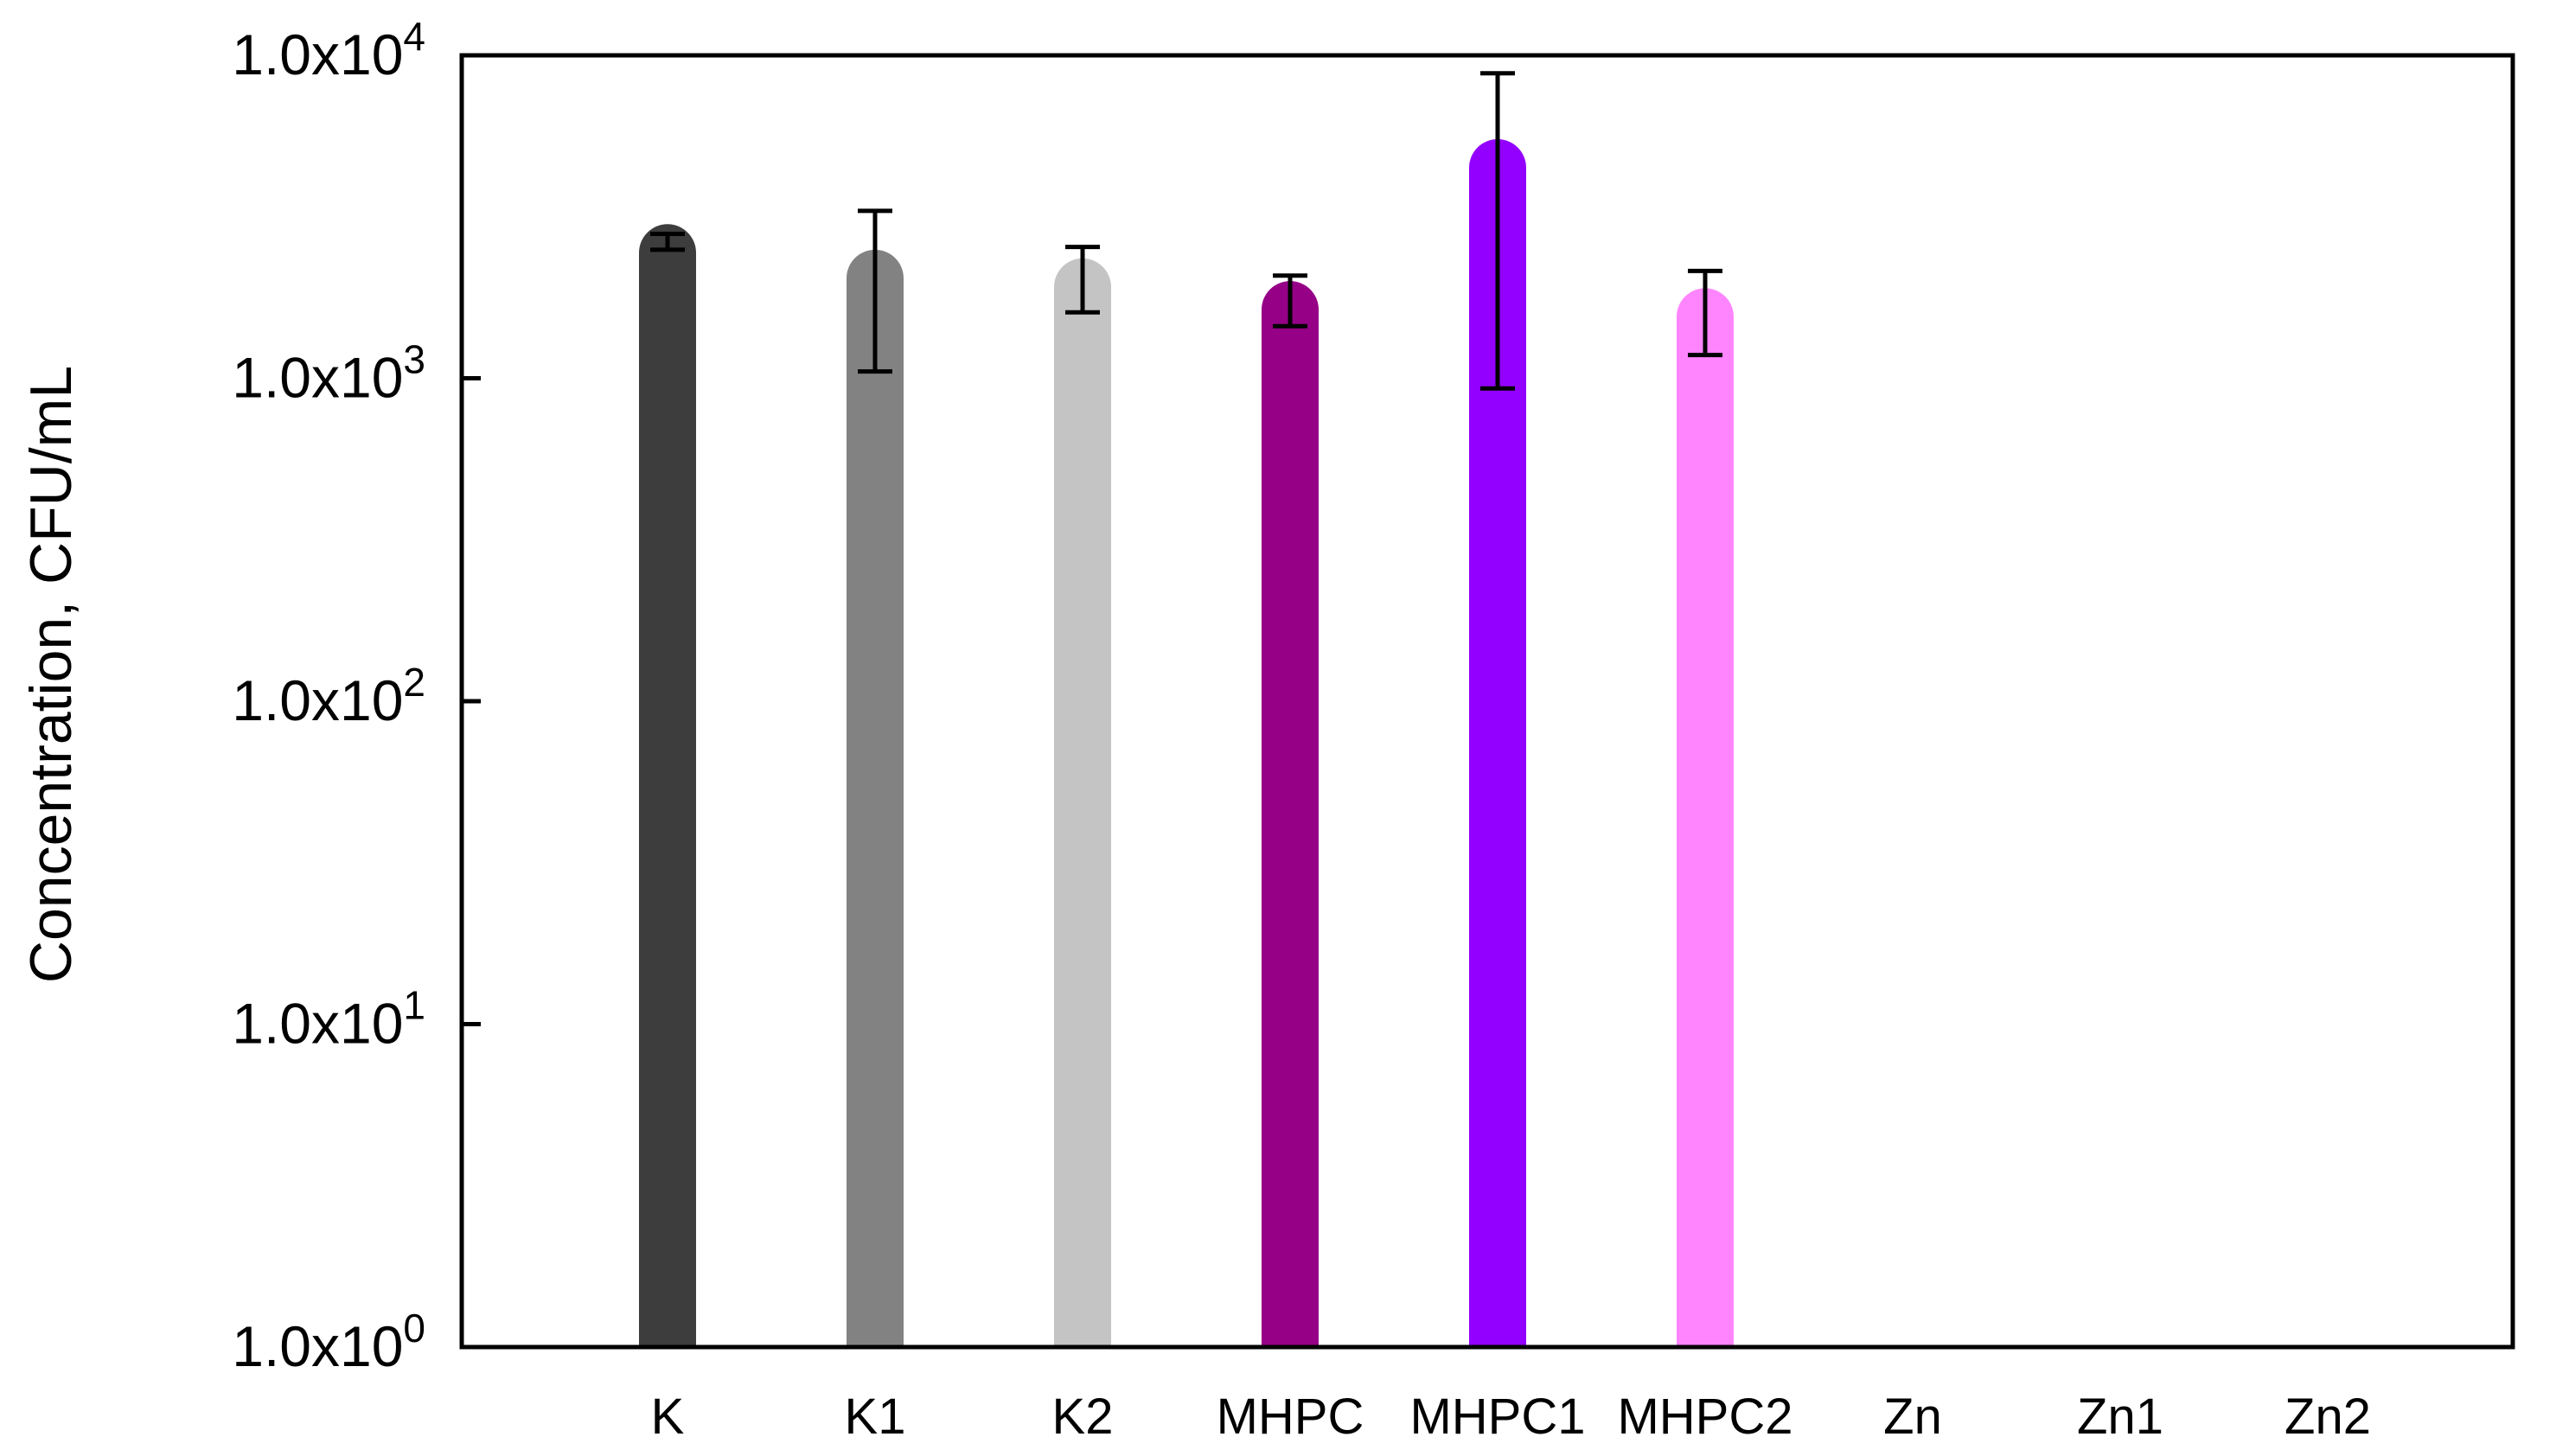 Image resolution: width=2556 pixels, height=1456 pixels. Describe the element at coordinates (328, 374) in the screenshot. I see `y-tick-label: 1.0x10³` at that location.